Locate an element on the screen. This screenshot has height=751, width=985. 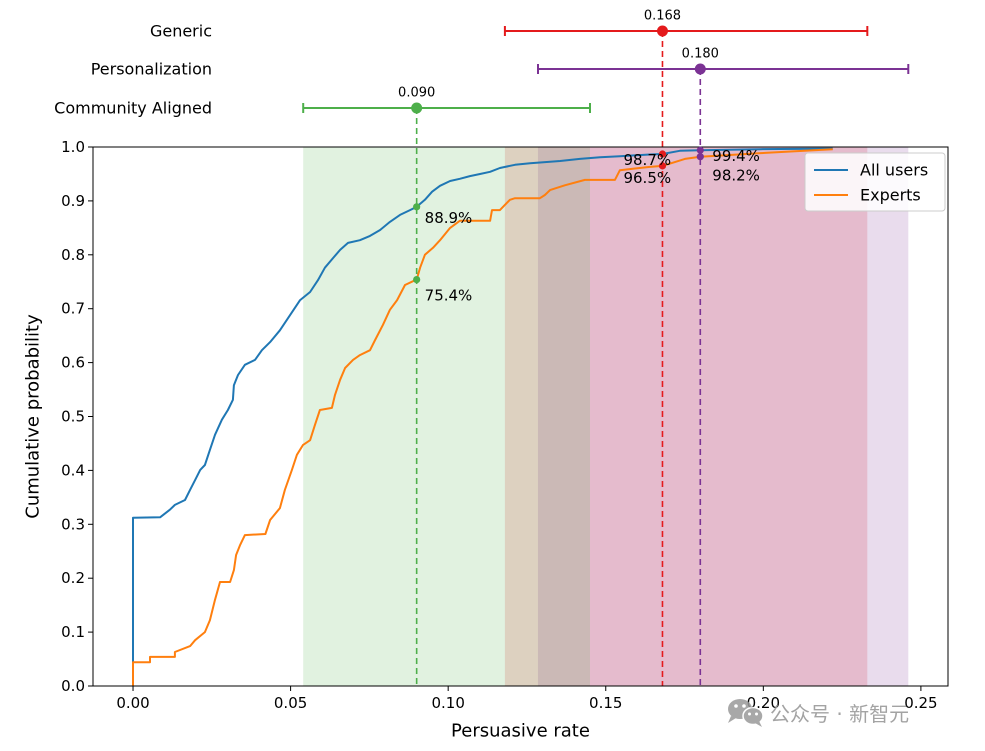
category-label-0: Generic is located at coordinates (181, 31).